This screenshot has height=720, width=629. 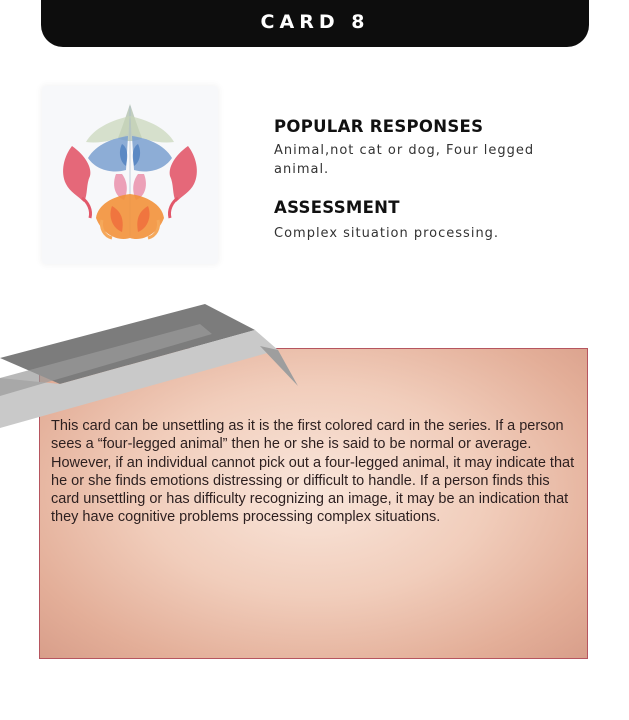 What do you see at coordinates (149, 366) in the screenshot?
I see `folded-ribbon-icon` at bounding box center [149, 366].